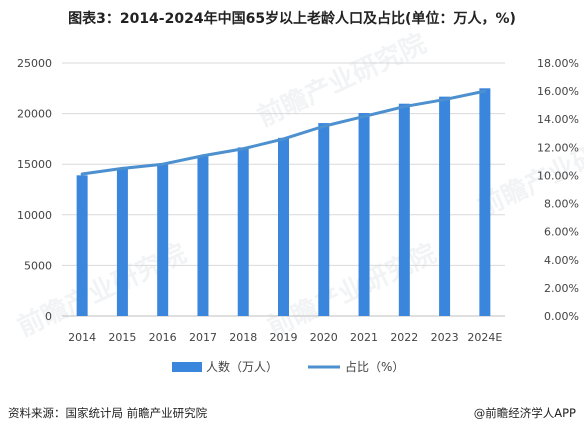 The height and width of the screenshot is (434, 584). Describe the element at coordinates (34, 114) in the screenshot. I see `y-tick-label: 20000` at that location.